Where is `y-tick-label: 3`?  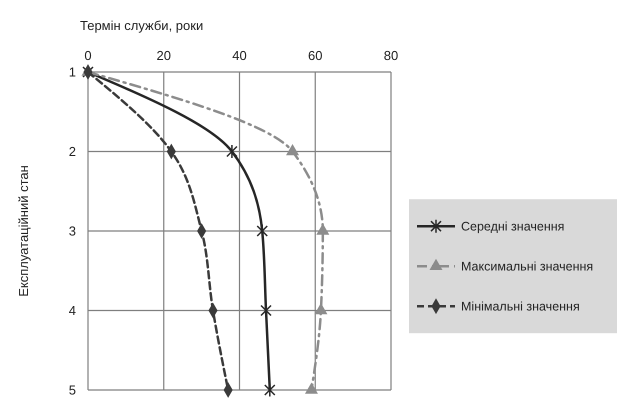 y-tick-label: 3 is located at coordinates (72, 231).